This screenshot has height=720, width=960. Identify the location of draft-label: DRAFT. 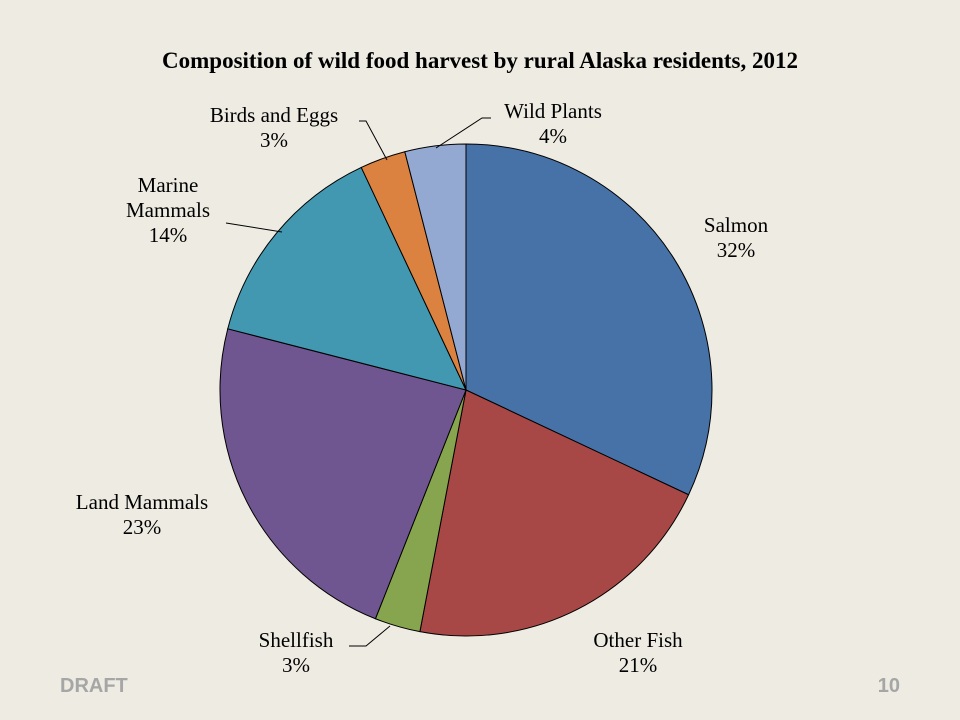
(94, 686).